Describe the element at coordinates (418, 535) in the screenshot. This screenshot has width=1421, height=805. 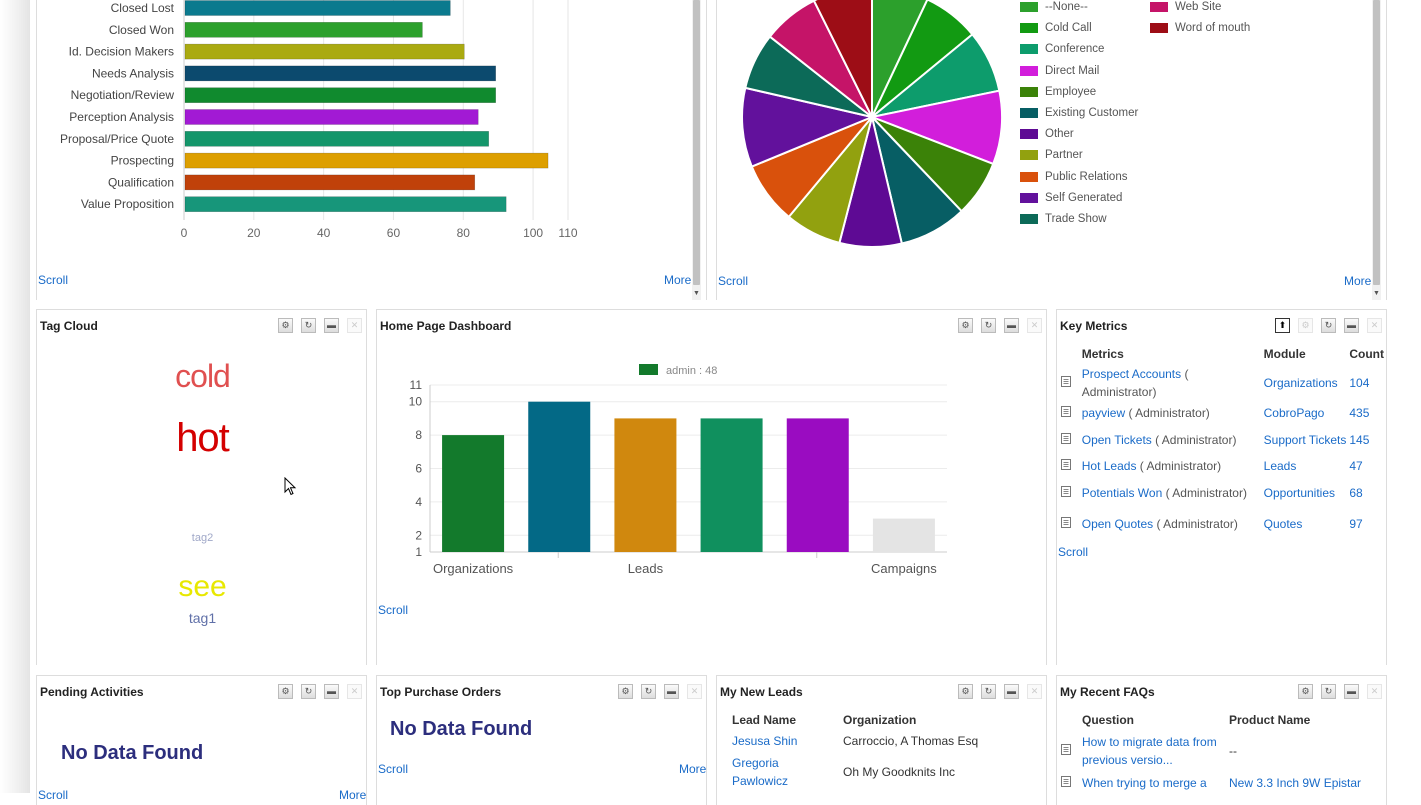
I see `y-tick-label: 2` at that location.